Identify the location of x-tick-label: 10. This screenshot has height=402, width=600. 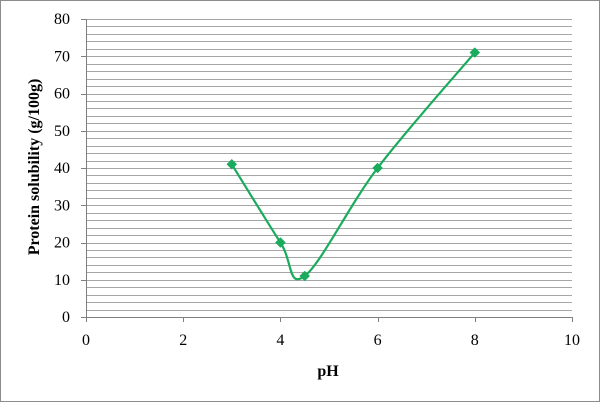
(572, 340).